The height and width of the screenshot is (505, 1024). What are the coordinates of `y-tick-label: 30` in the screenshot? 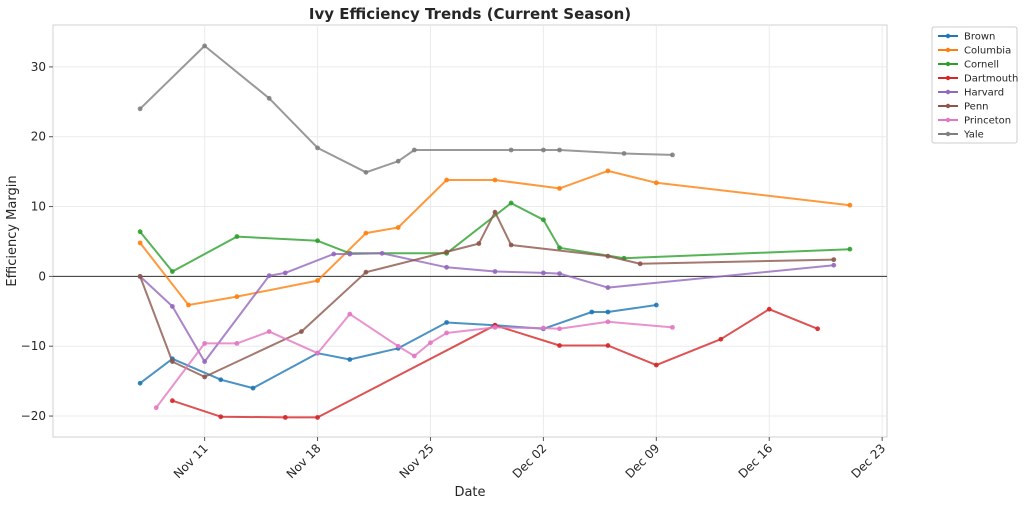 It's located at (38, 67).